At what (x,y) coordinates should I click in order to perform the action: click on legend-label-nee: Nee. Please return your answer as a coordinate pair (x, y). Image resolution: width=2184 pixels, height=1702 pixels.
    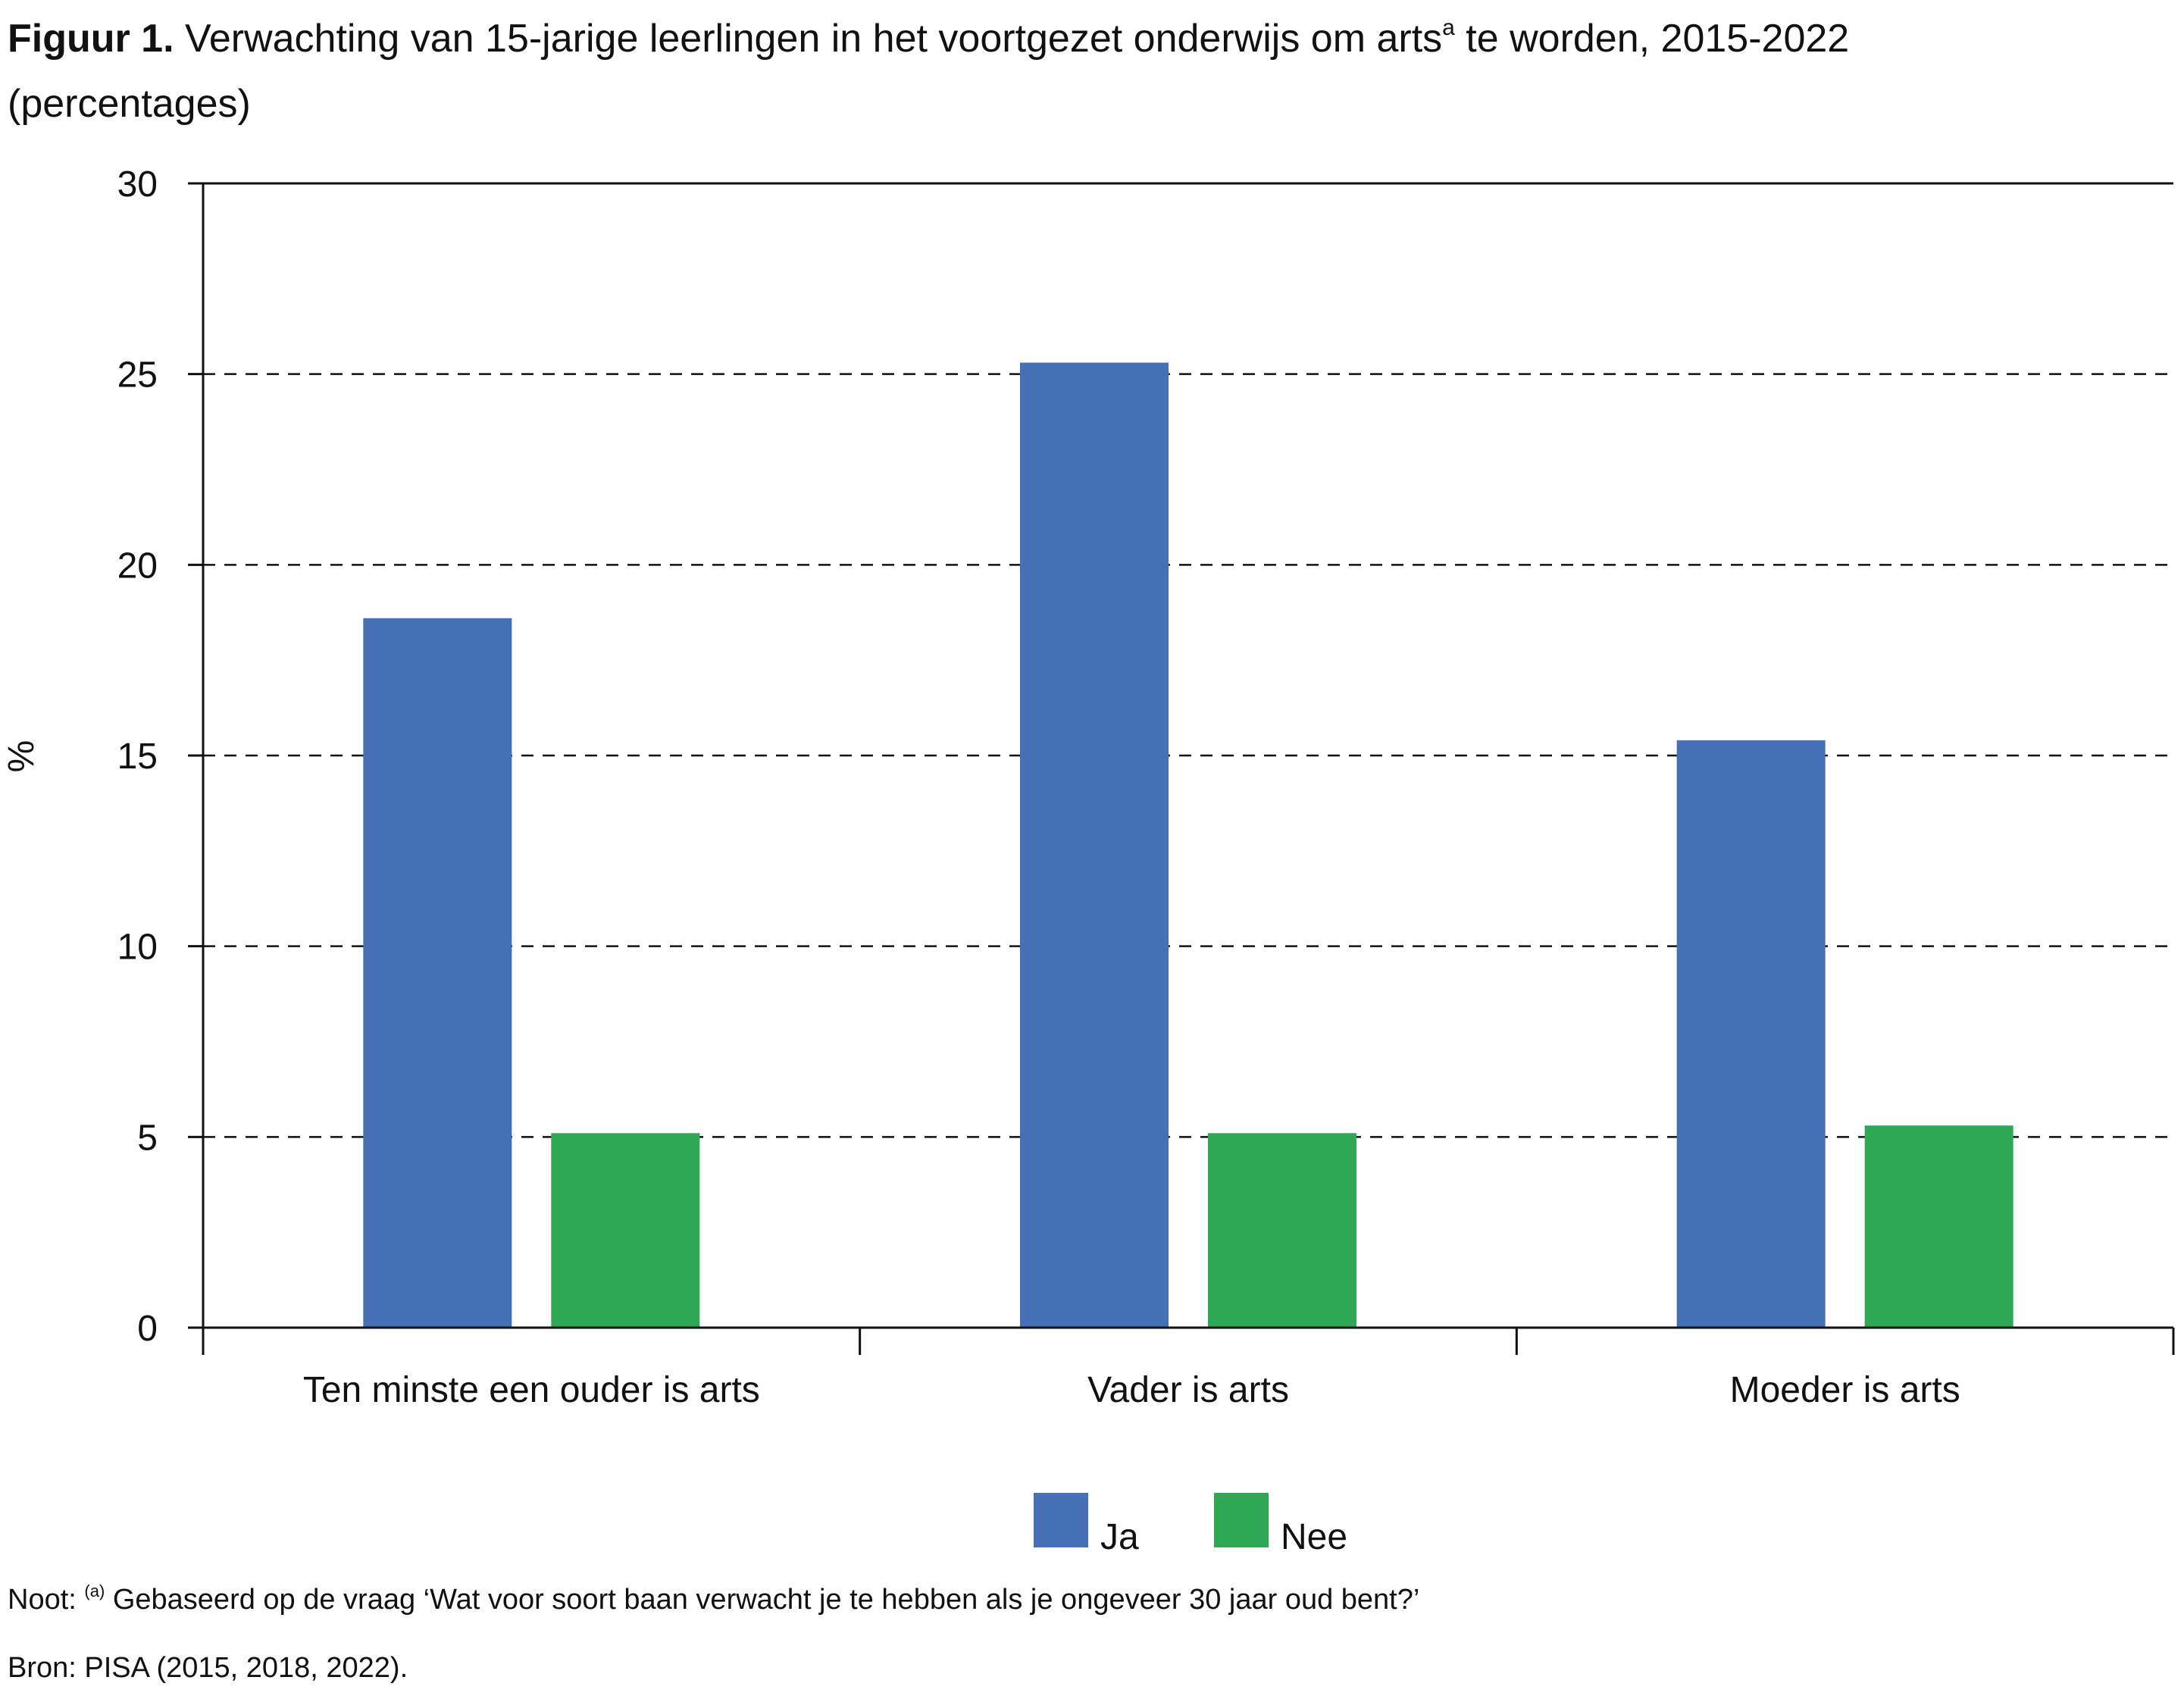
    Looking at the image, I should click on (1314, 1537).